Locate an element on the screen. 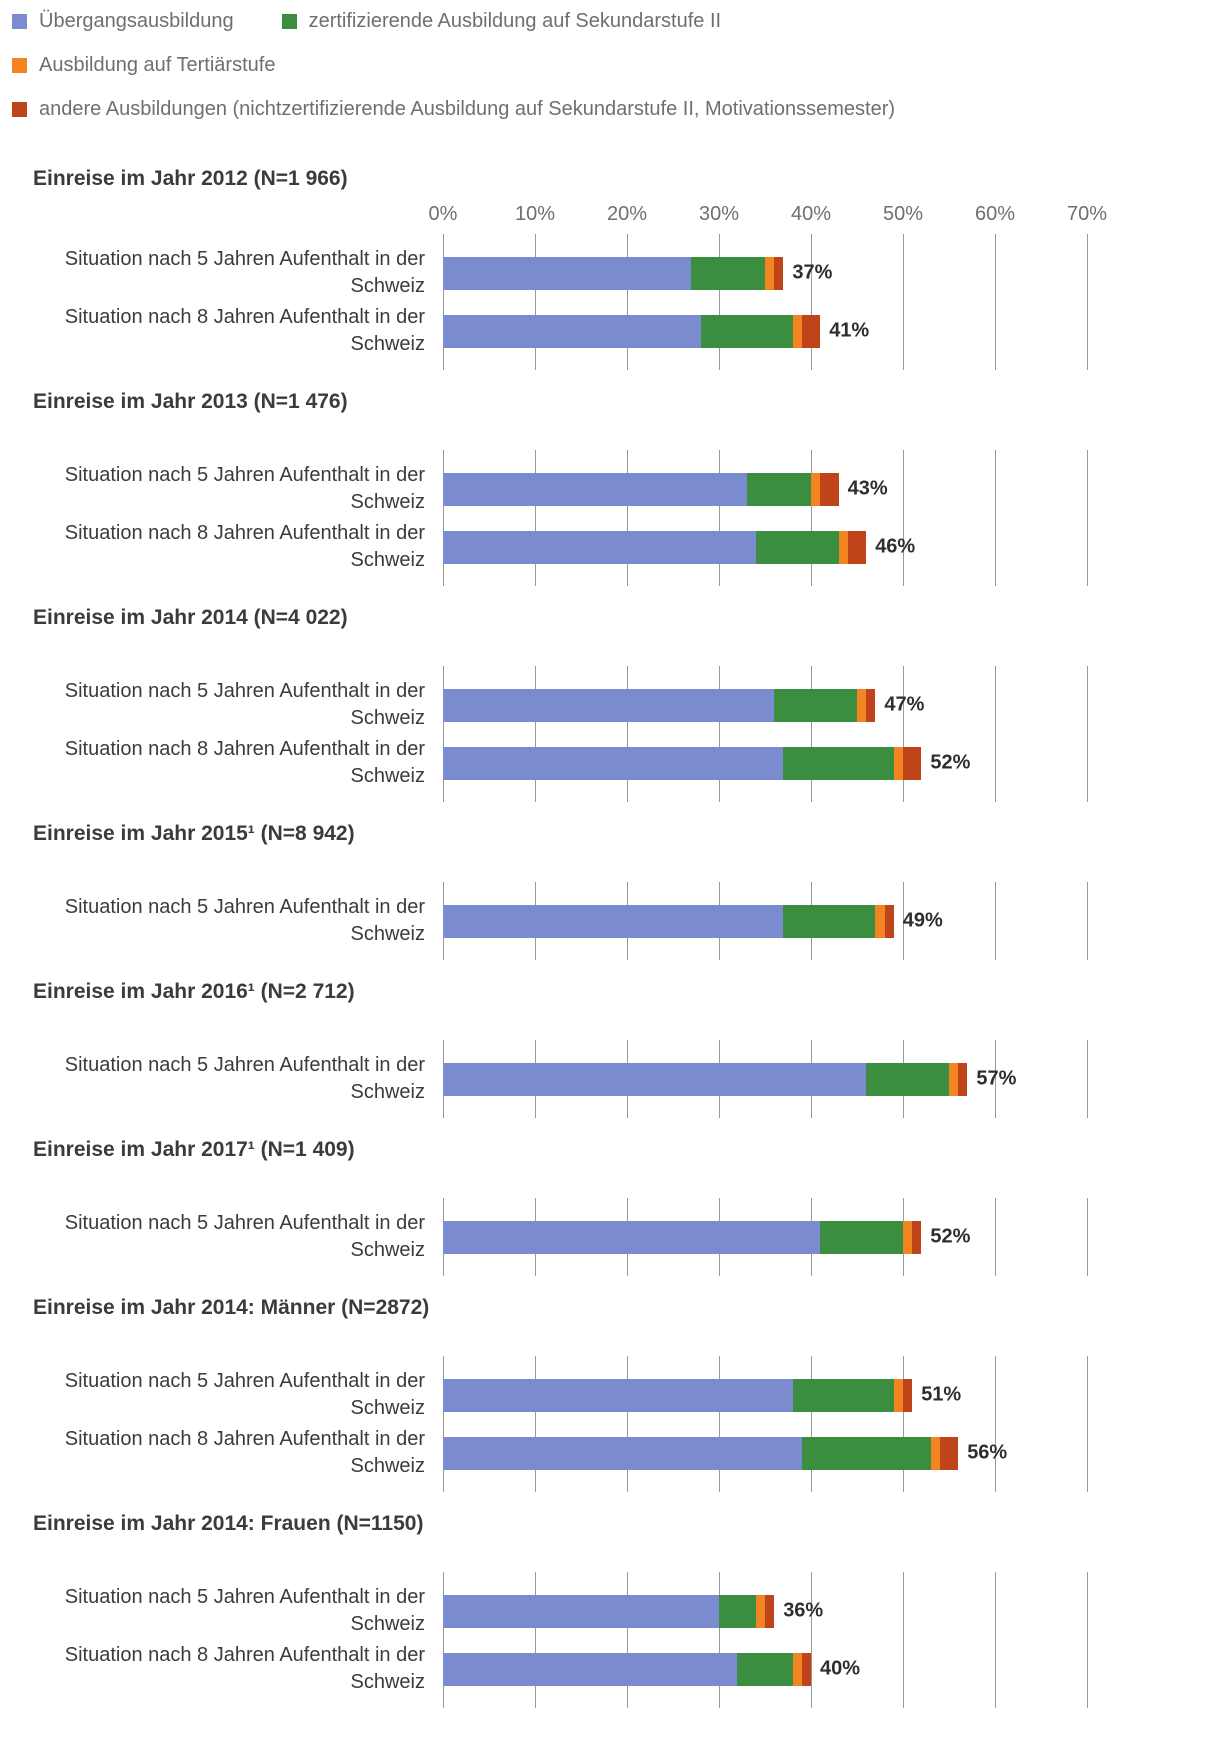 The image size is (1220, 1742). value-label: 51% is located at coordinates (941, 1394).